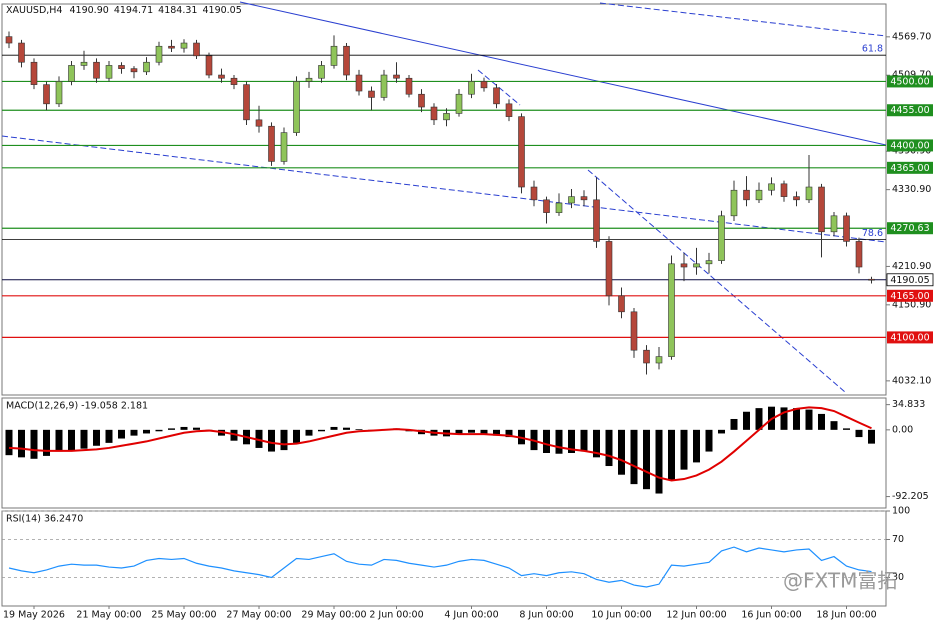  I want to click on y-tick-label: 4150.90, so click(911, 304).